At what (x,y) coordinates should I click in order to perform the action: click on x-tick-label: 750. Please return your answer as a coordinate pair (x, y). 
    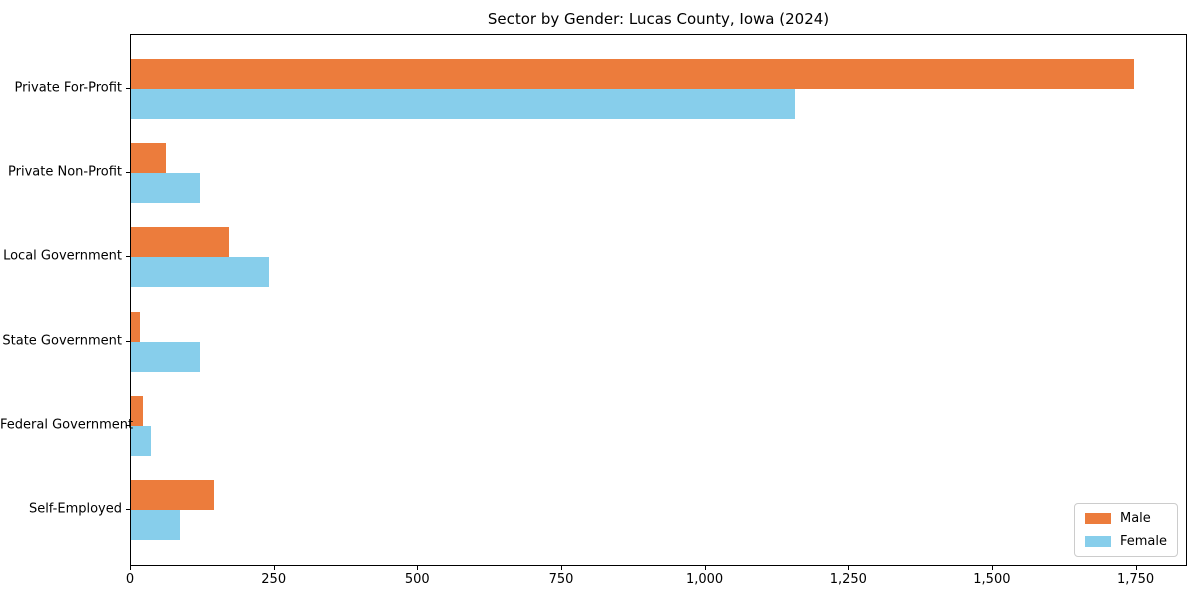
    Looking at the image, I should click on (561, 579).